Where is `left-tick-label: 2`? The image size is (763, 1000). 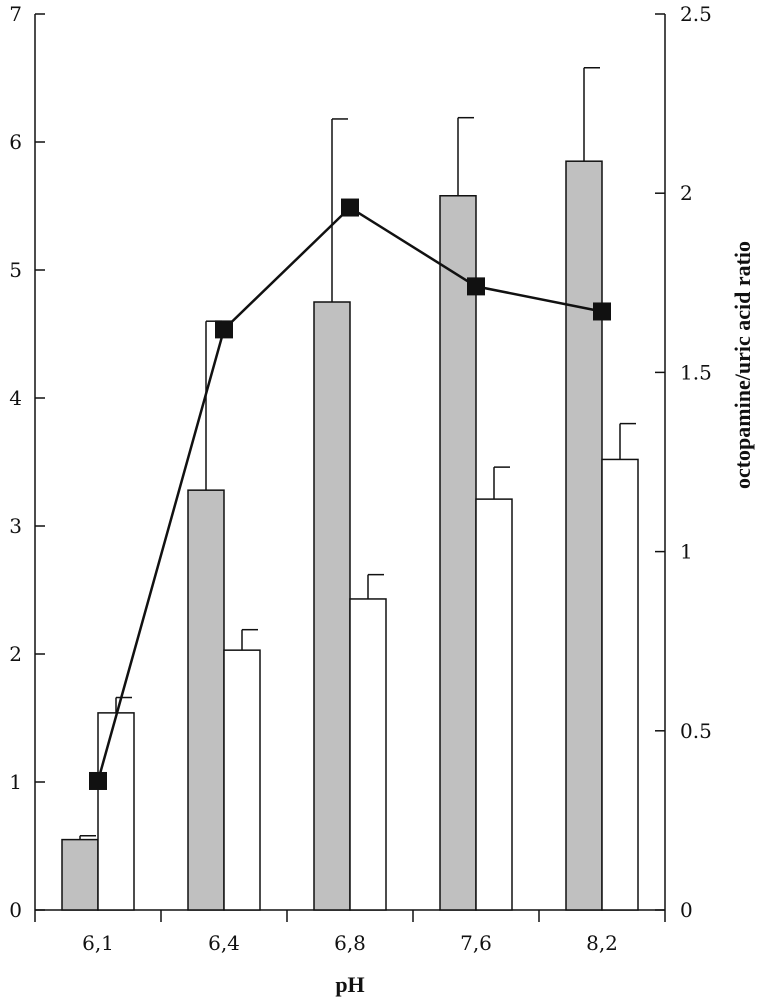 left-tick-label: 2 is located at coordinates (15, 654).